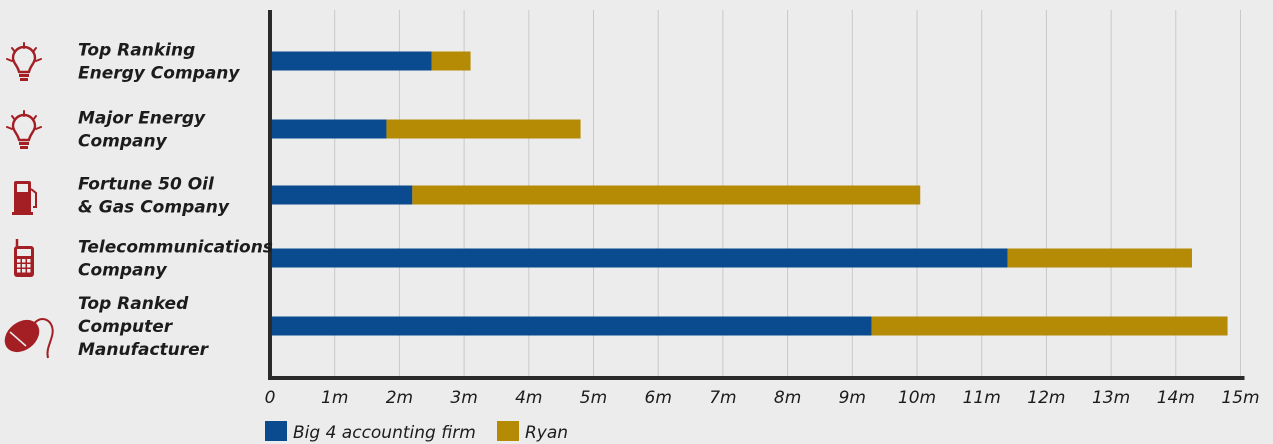 Image resolution: width=1273 pixels, height=444 pixels. What do you see at coordinates (1046, 398) in the screenshot?
I see `x-tick-label: 12m` at bounding box center [1046, 398].